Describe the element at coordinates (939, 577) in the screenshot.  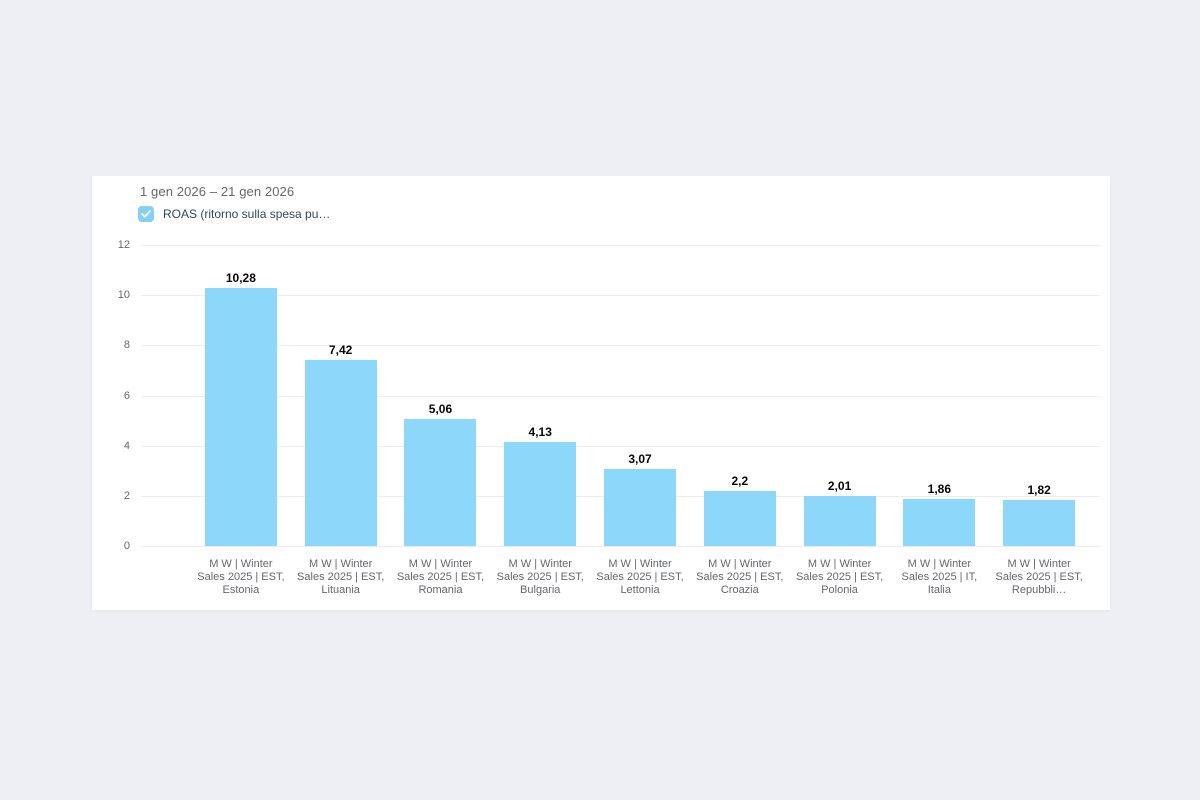
I see `x-category-label: M W | Winter Sales 2025 | IT, Italia` at that location.